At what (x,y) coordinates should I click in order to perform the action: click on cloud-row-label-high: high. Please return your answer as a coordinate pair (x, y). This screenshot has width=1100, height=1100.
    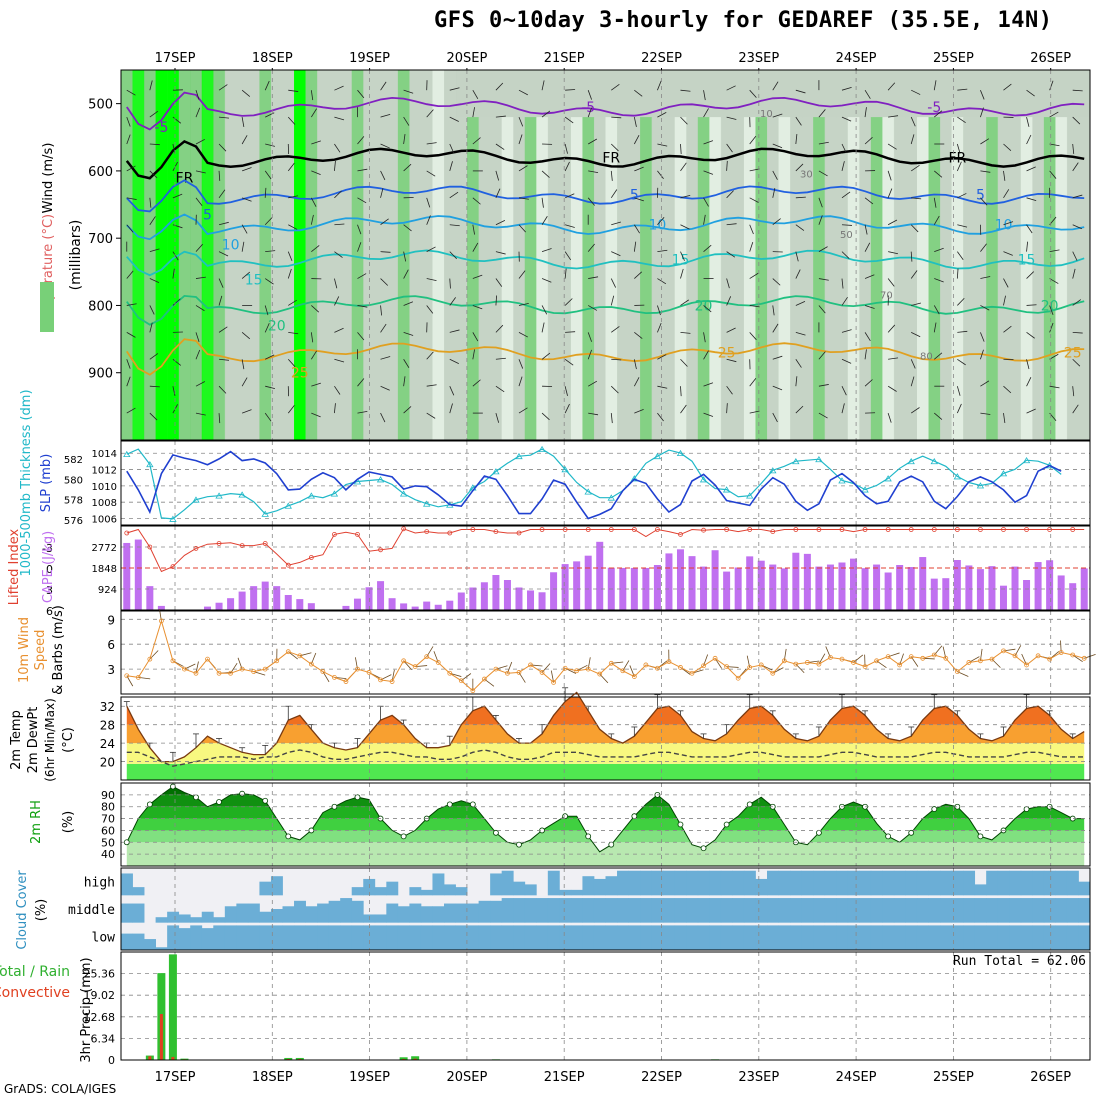
    Looking at the image, I should click on (99, 883).